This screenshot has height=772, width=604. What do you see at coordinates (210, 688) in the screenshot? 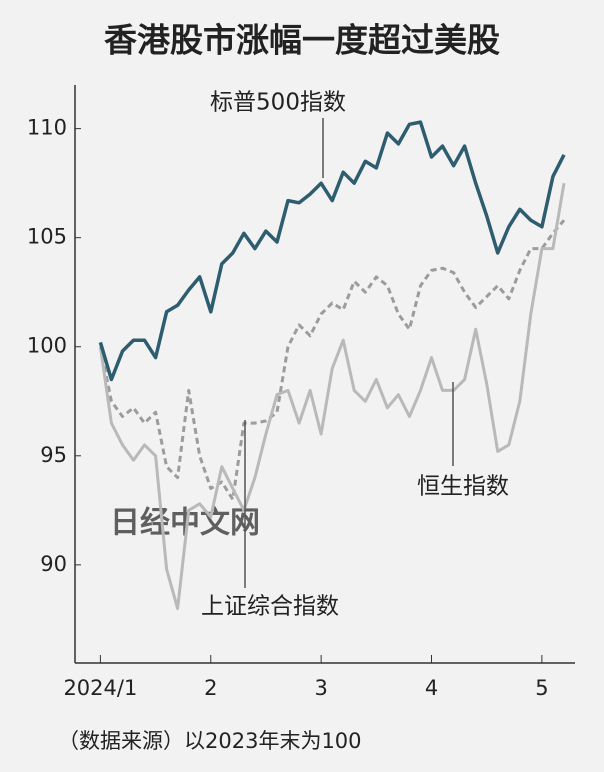
I see `x-tick-label: 2` at bounding box center [210, 688].